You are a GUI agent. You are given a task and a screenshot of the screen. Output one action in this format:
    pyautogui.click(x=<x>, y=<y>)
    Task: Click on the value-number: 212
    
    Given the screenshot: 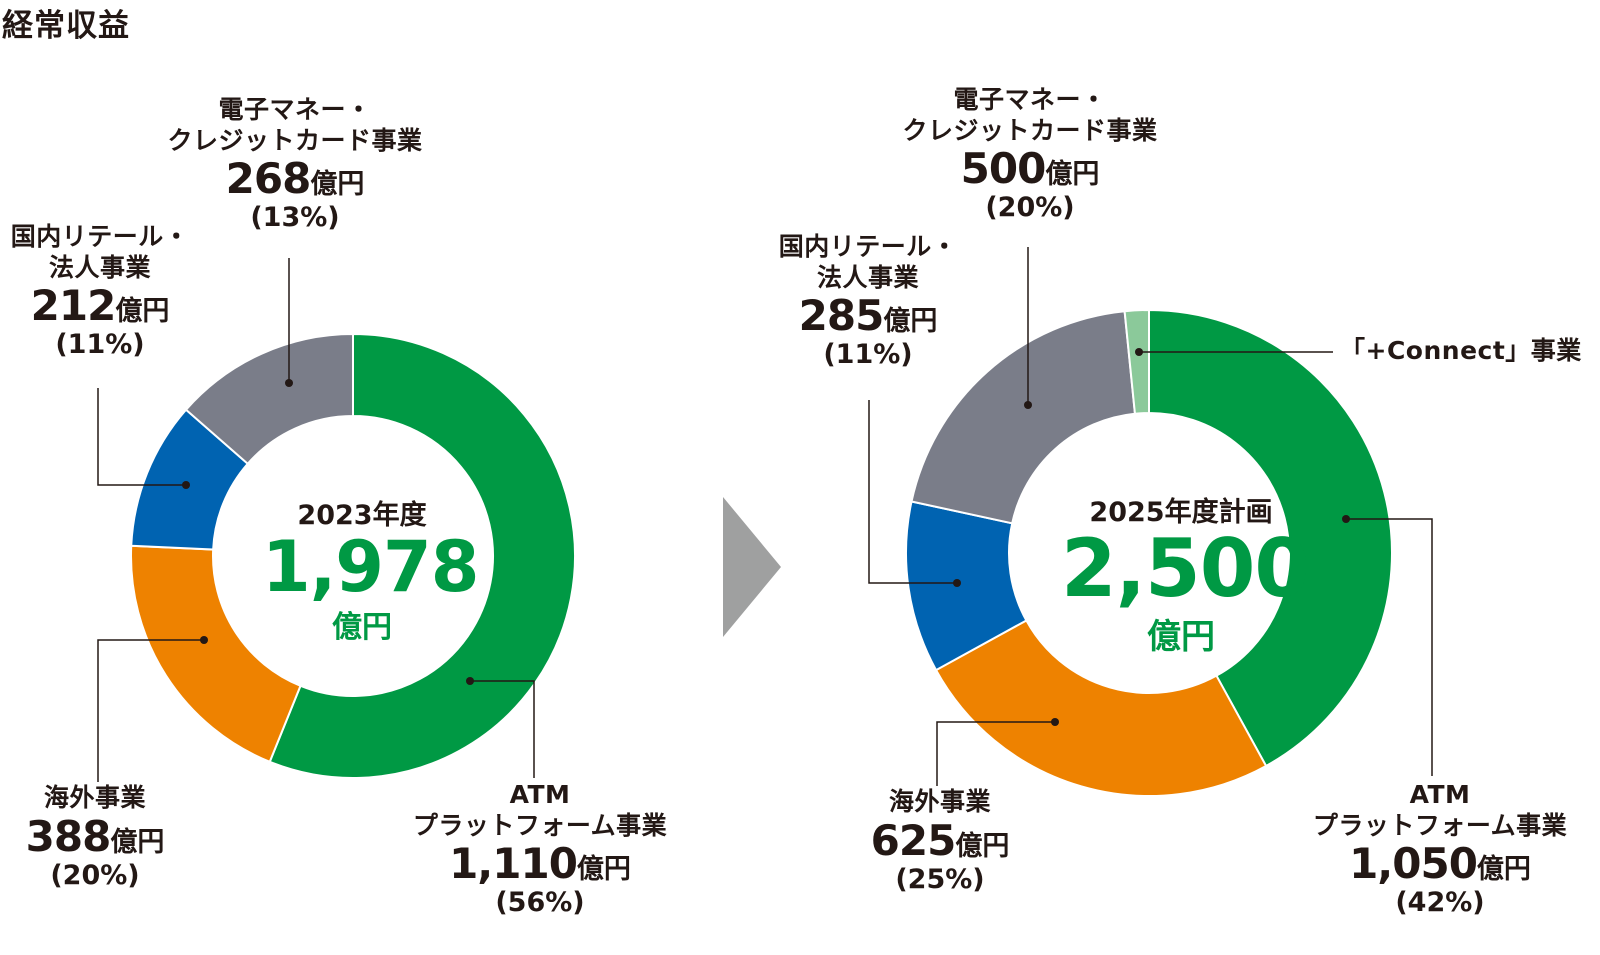 What is the action you would take?
    pyautogui.click(x=73, y=305)
    